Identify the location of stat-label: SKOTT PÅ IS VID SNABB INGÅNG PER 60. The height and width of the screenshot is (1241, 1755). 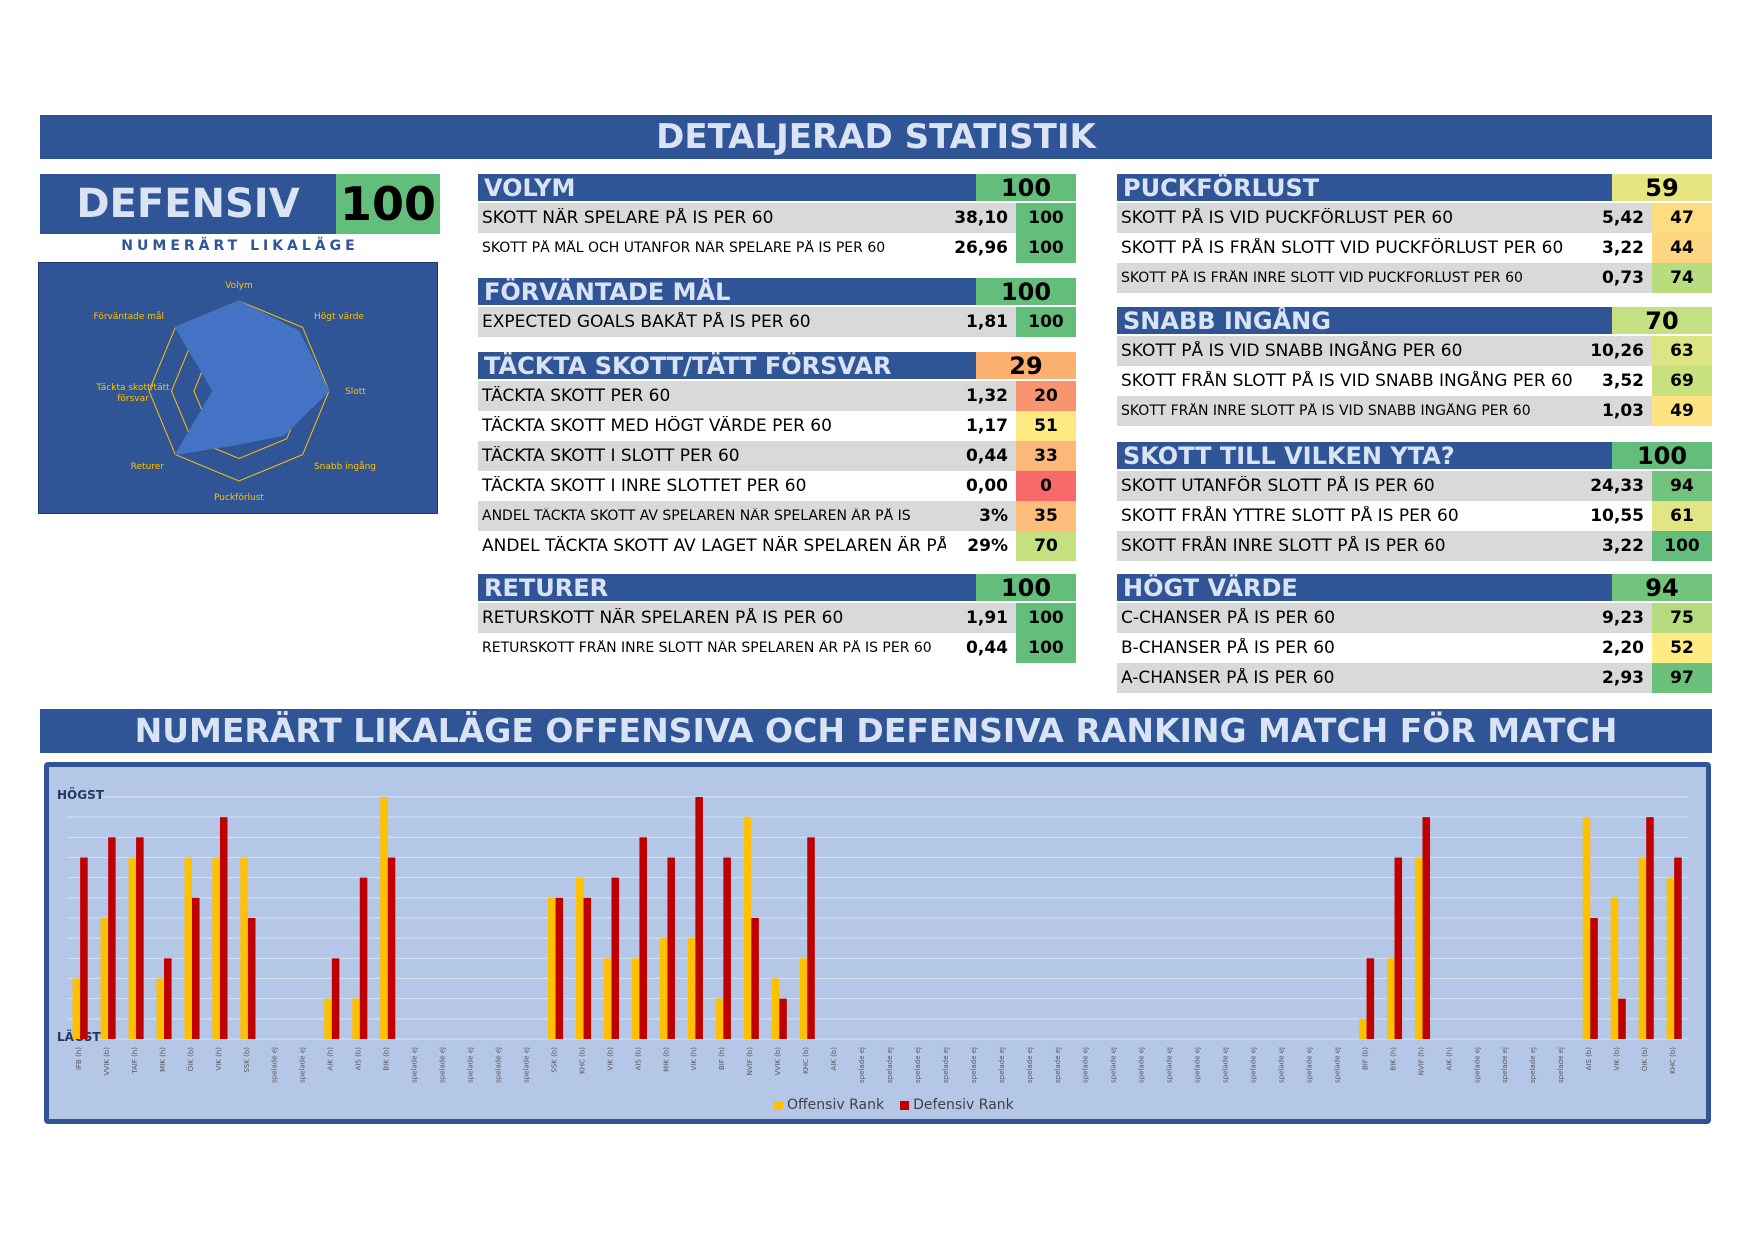
(1292, 351).